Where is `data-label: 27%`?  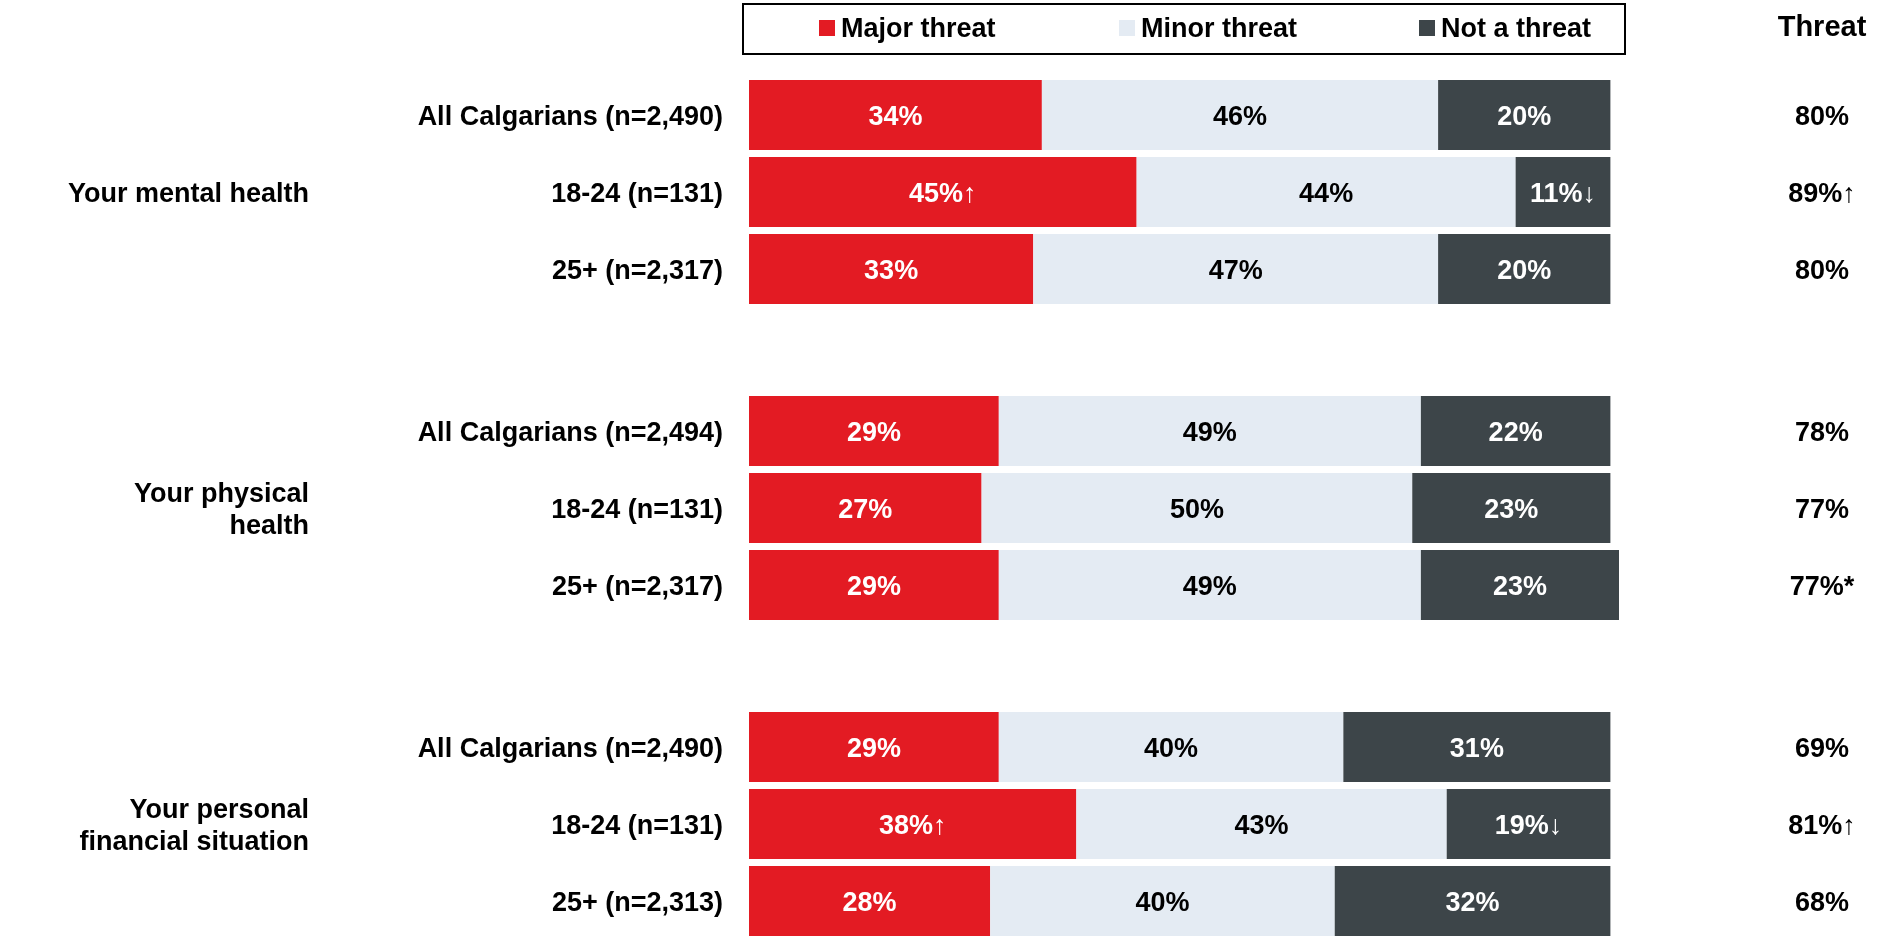 data-label: 27% is located at coordinates (865, 509).